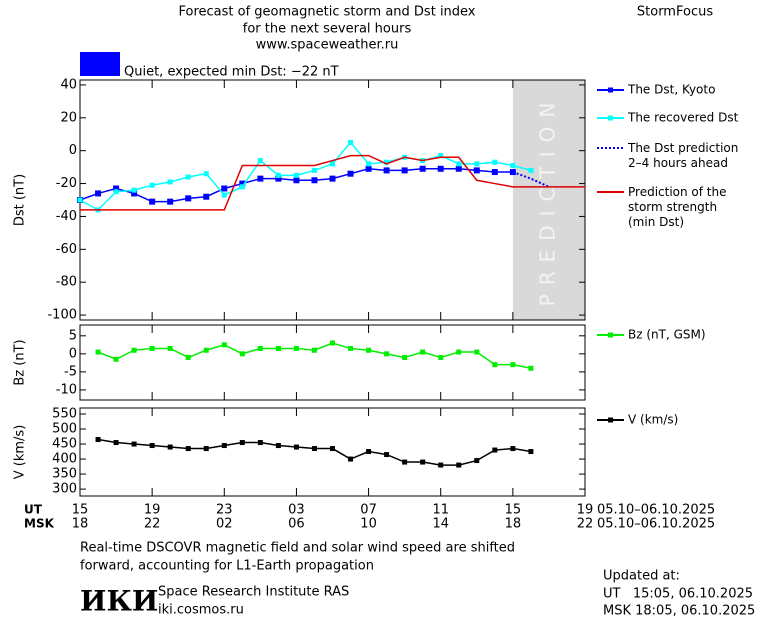 The image size is (760, 620). What do you see at coordinates (513, 510) in the screenshot?
I see `x-tick-label: 15` at bounding box center [513, 510].